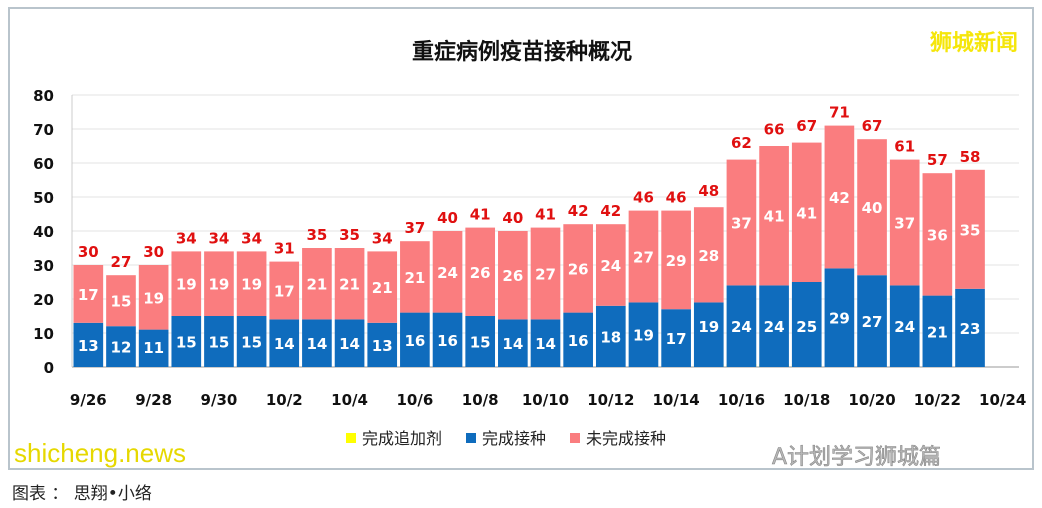 This screenshot has height=508, width=1042. I want to click on x-tick-label: 10/18, so click(806, 400).